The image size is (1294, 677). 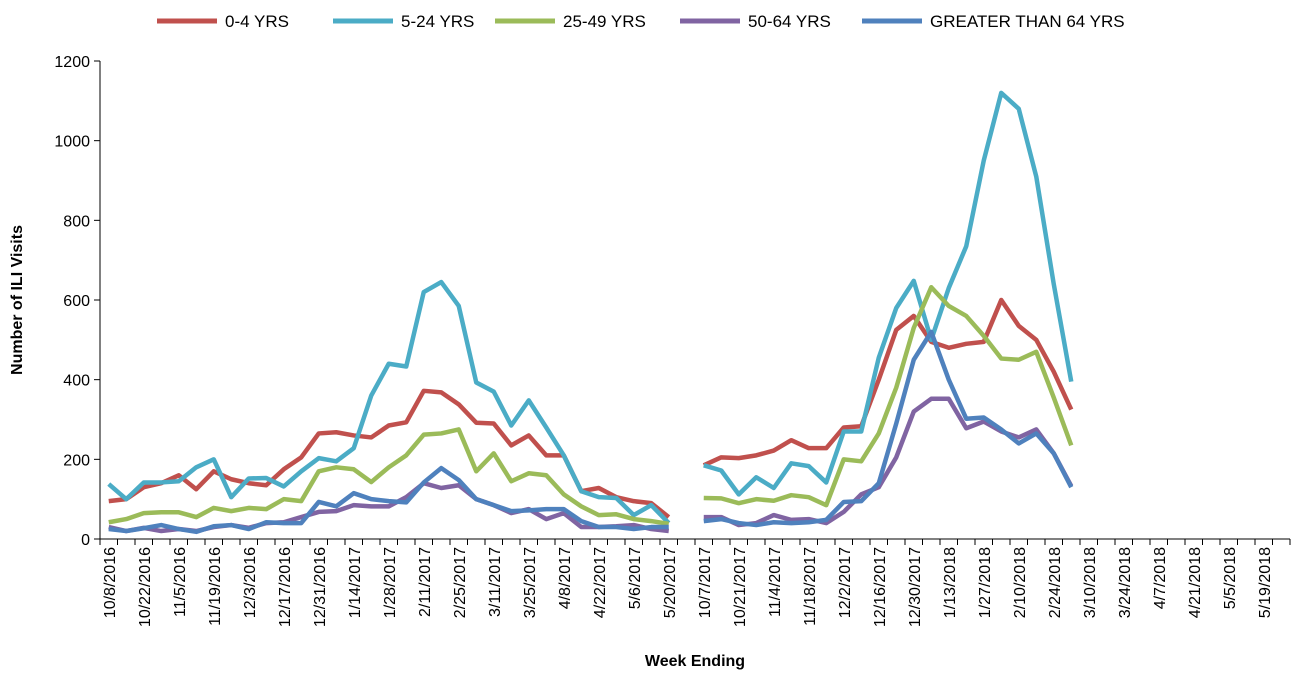 I want to click on x-tick-label: 11/19/2016, so click(x=215, y=586).